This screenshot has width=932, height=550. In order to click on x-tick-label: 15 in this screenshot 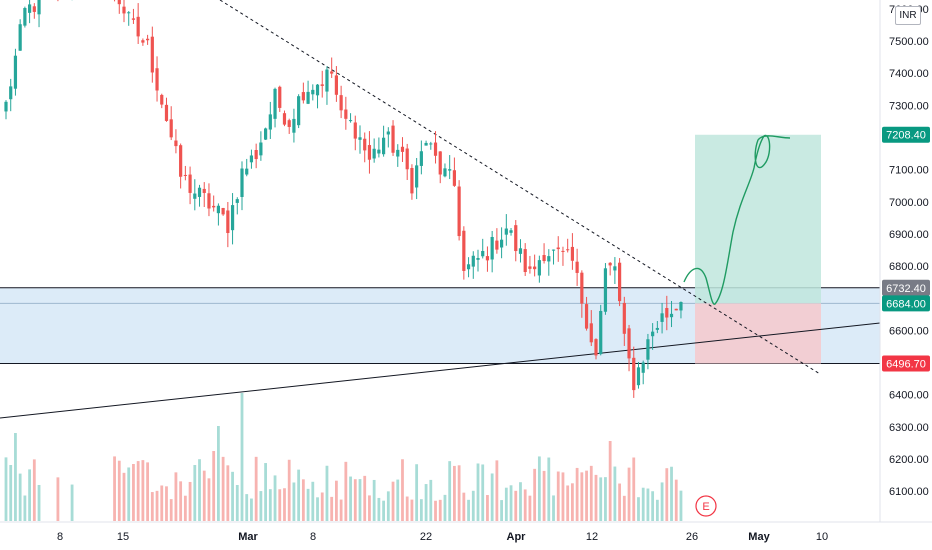, I will do `click(123, 537)`.